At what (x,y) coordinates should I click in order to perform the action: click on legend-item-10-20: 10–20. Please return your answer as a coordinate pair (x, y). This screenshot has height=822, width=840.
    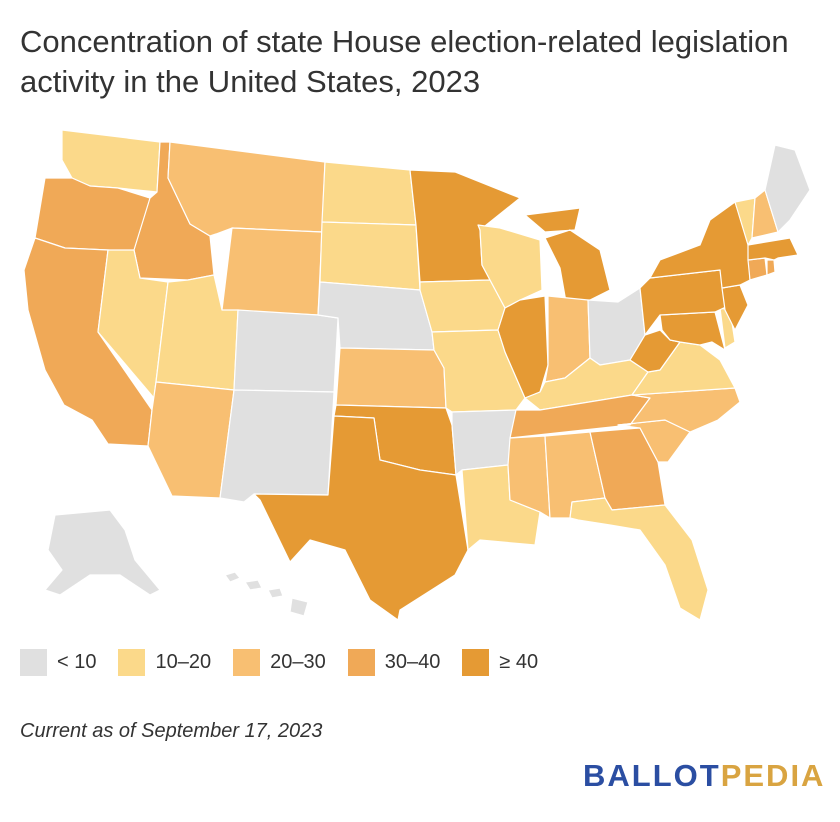
    Looking at the image, I should click on (164, 662).